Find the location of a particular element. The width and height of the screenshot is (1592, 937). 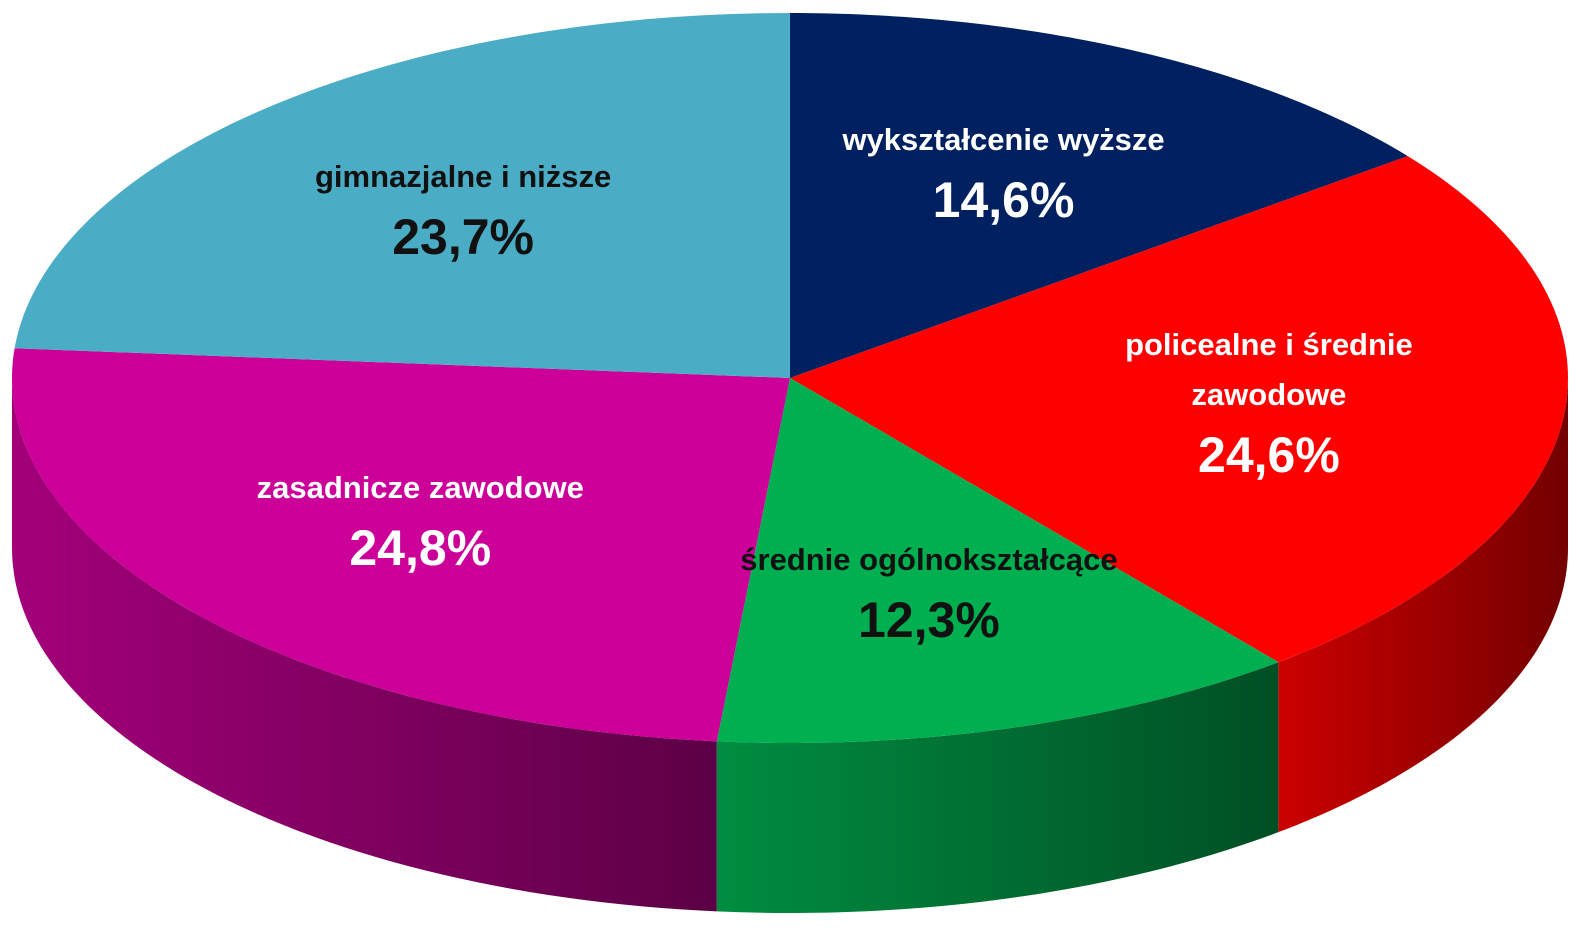

slice is located at coordinates (997, 560).